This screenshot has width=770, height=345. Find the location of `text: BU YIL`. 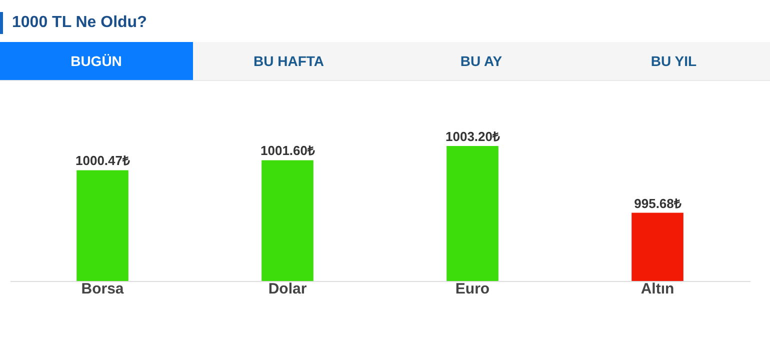

text: BU YIL is located at coordinates (674, 61).